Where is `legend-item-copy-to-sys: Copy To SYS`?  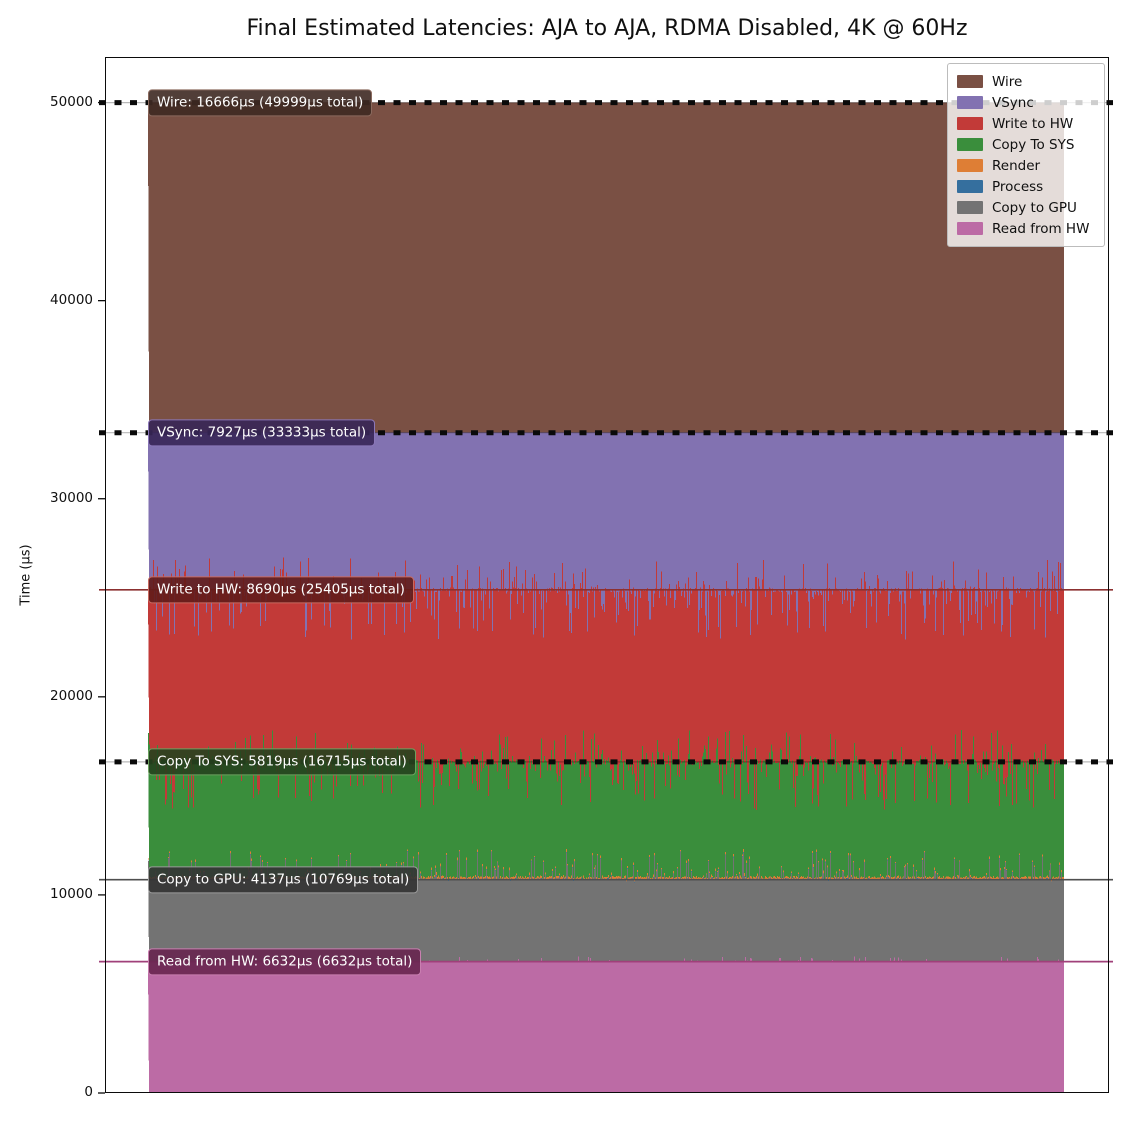
legend-item-copy-to-sys: Copy To SYS is located at coordinates (1026, 144).